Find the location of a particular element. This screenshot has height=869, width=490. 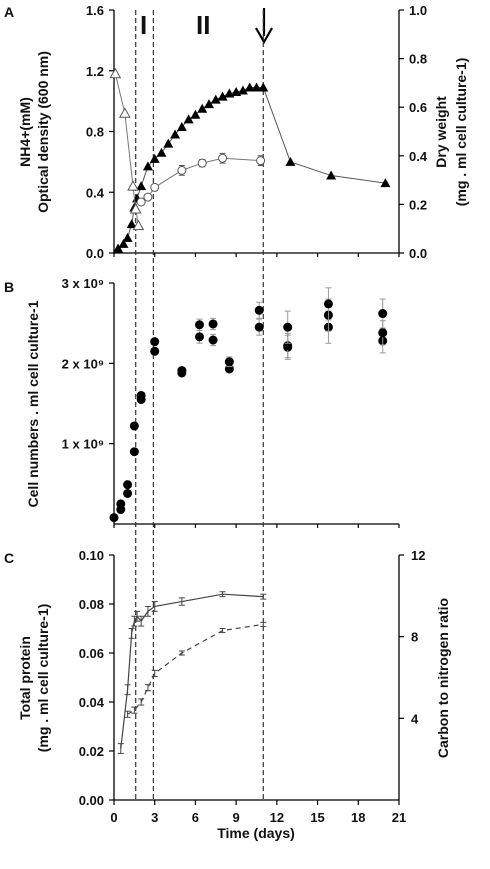

a-right-tick-label: 0.6 is located at coordinates (418, 107).